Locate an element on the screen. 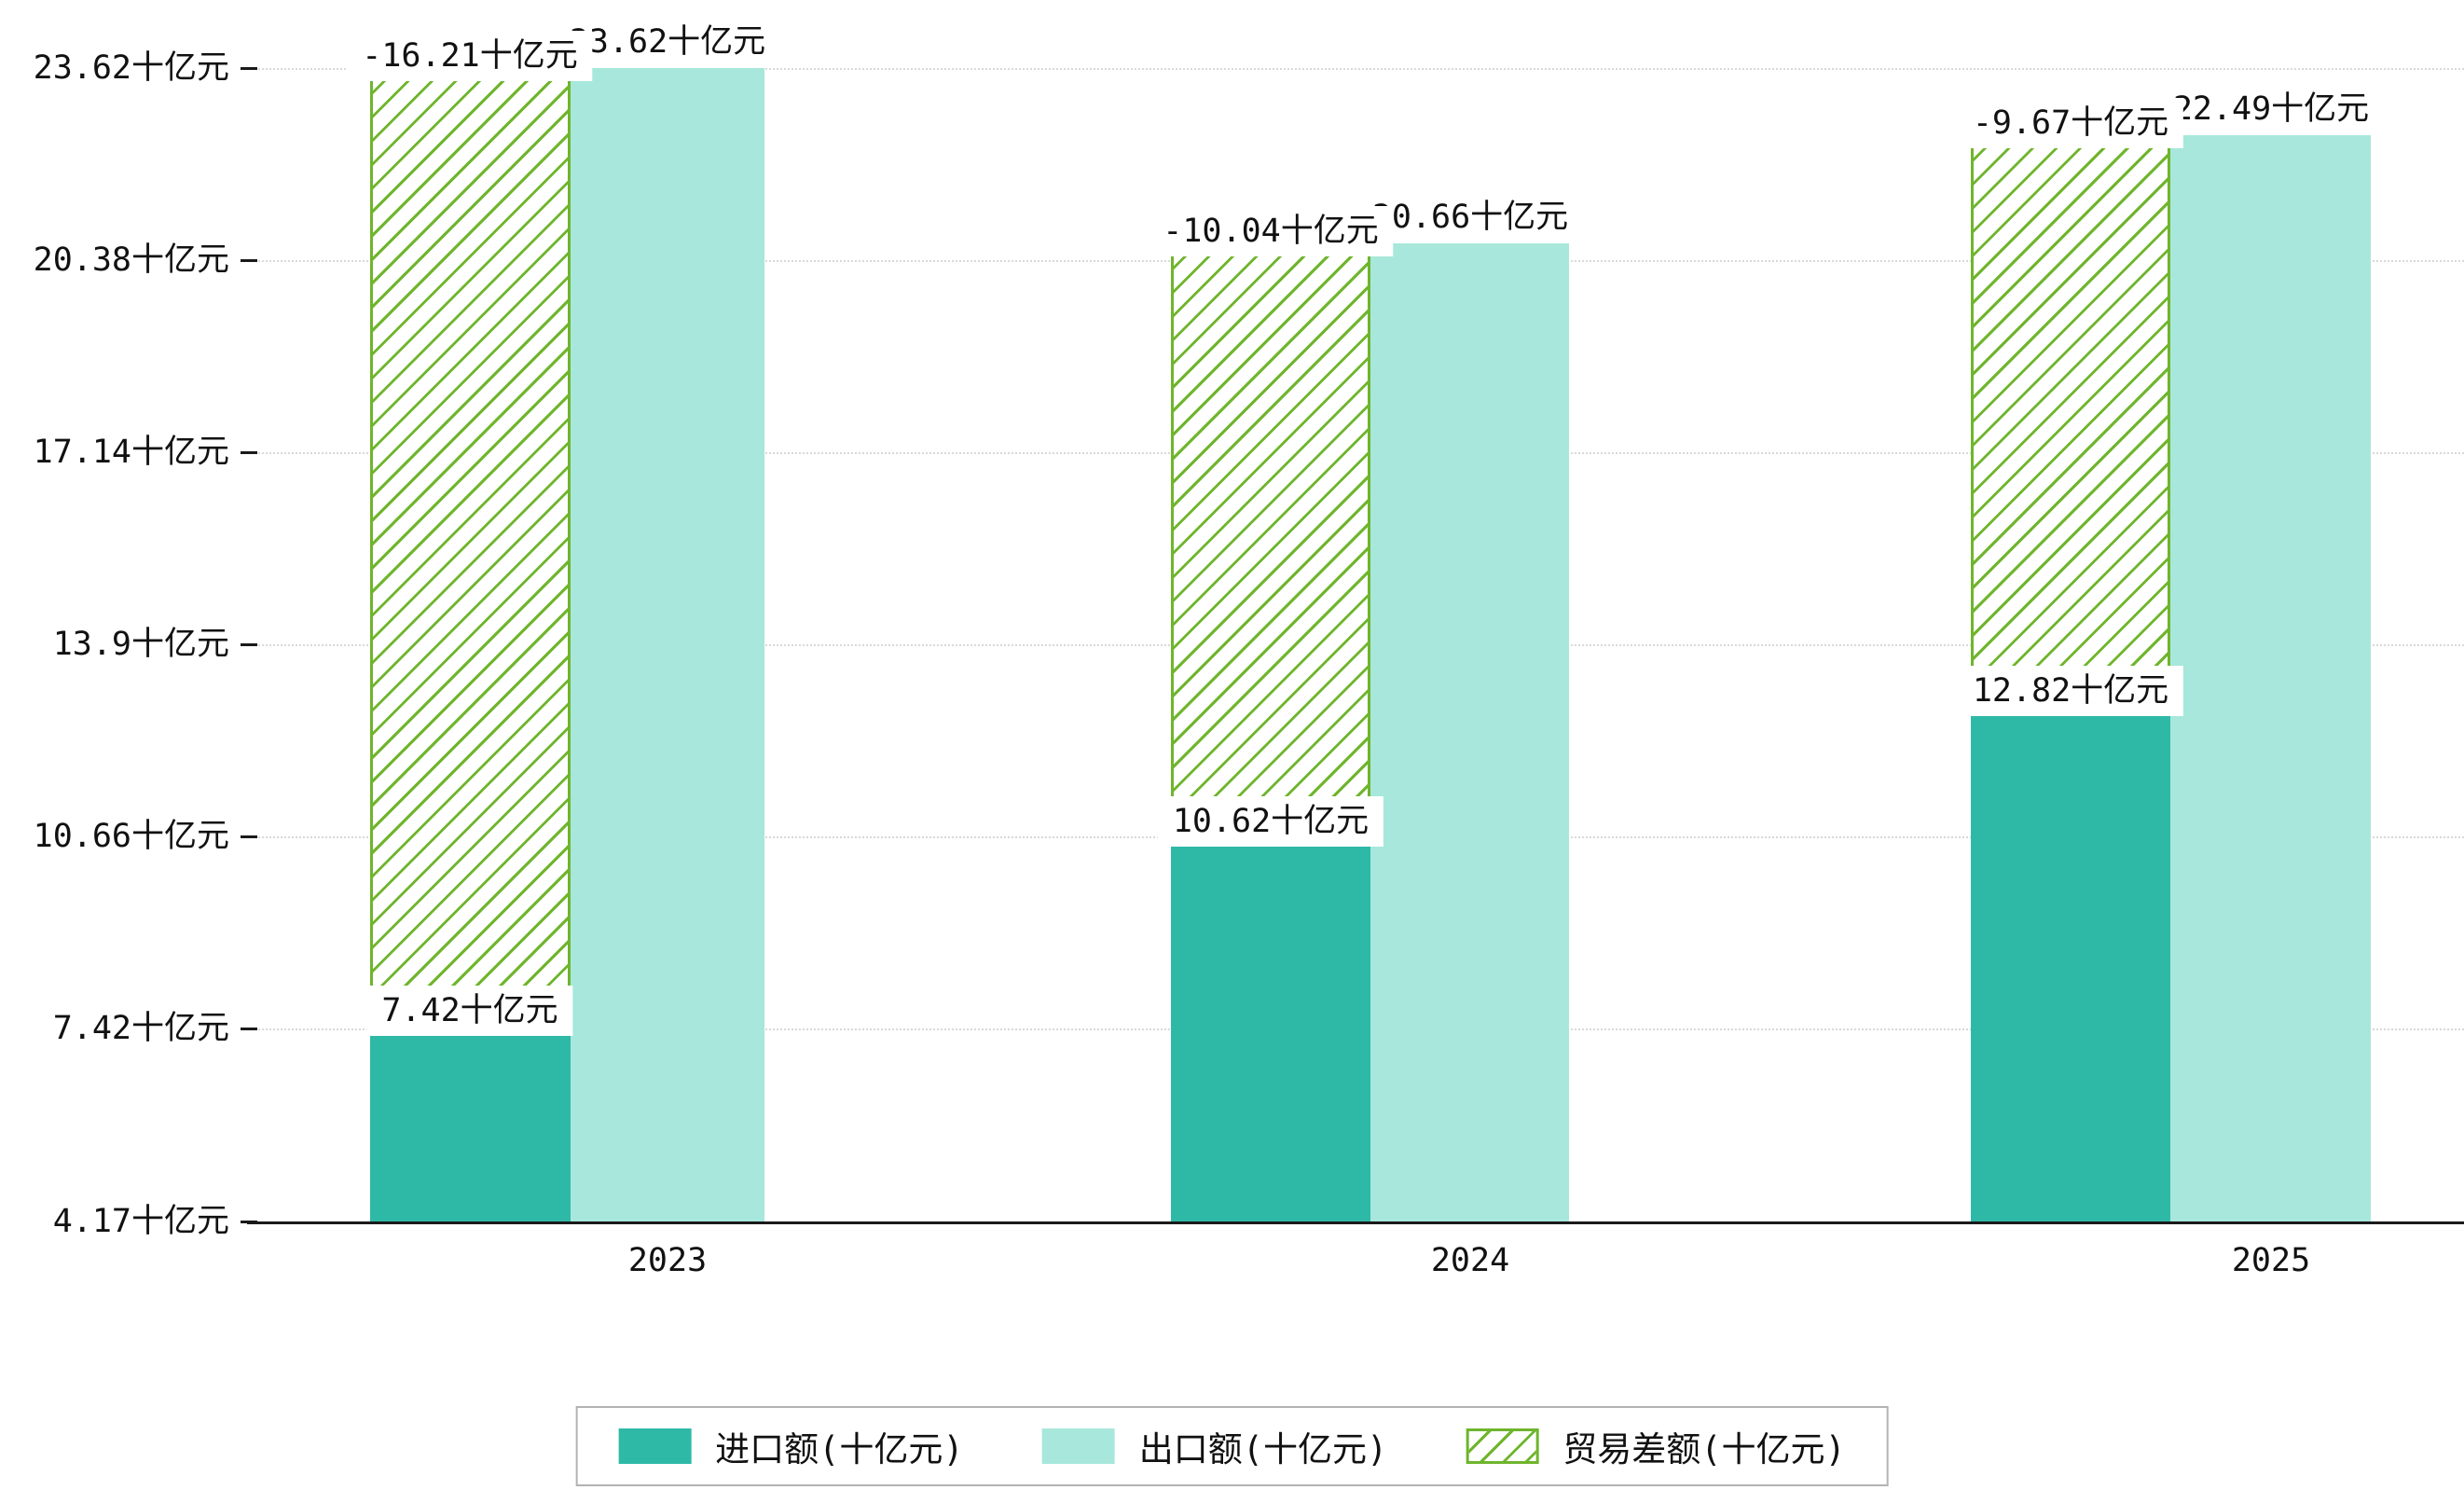  balance-value-label-2023: -16.21十亿元 is located at coordinates (470, 56).